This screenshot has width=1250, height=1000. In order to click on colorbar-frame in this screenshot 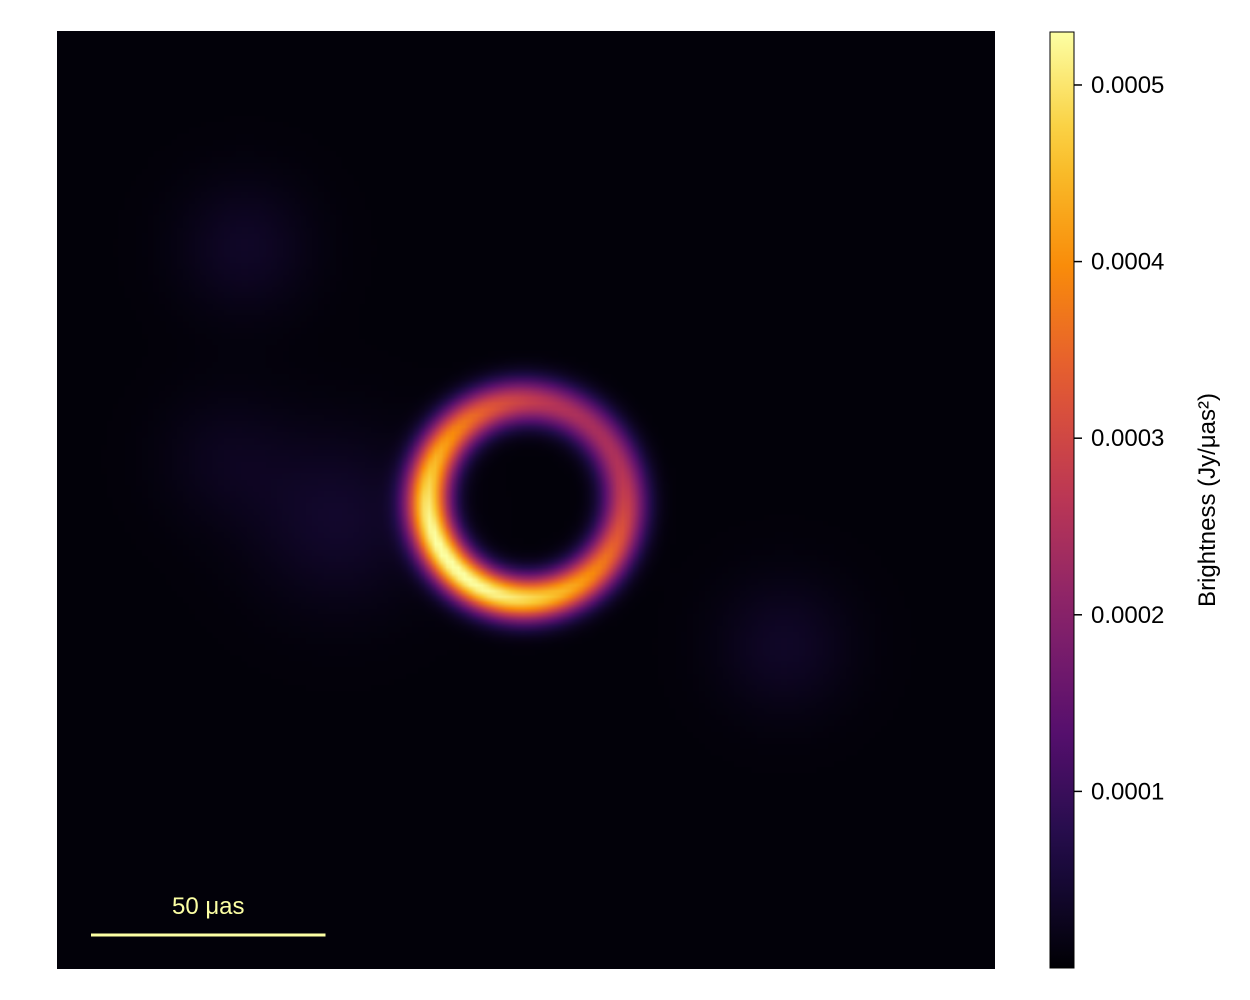, I will do `click(1062, 500)`.